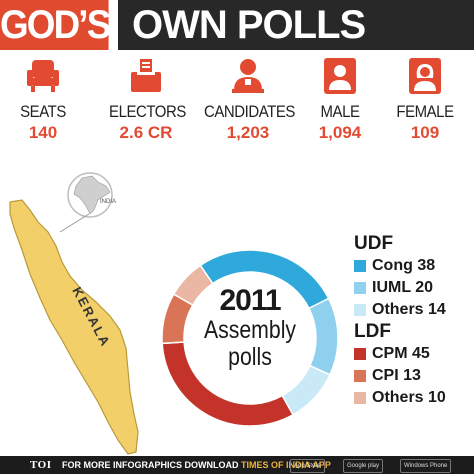  What do you see at coordinates (43, 111) in the screenshot?
I see `stat-label: SEATS` at bounding box center [43, 111].